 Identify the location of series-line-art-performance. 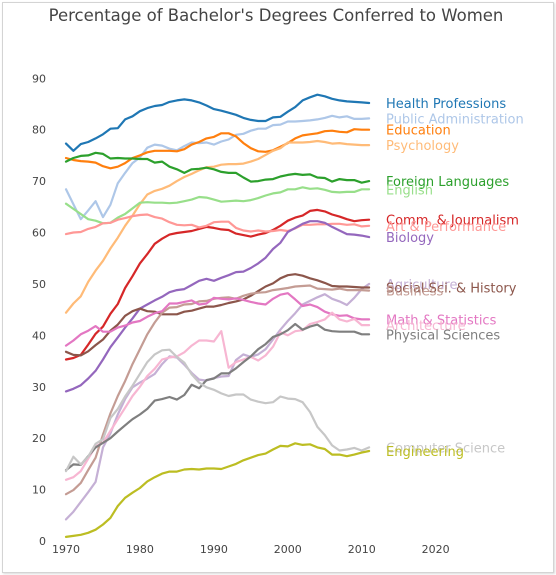
(217, 224).